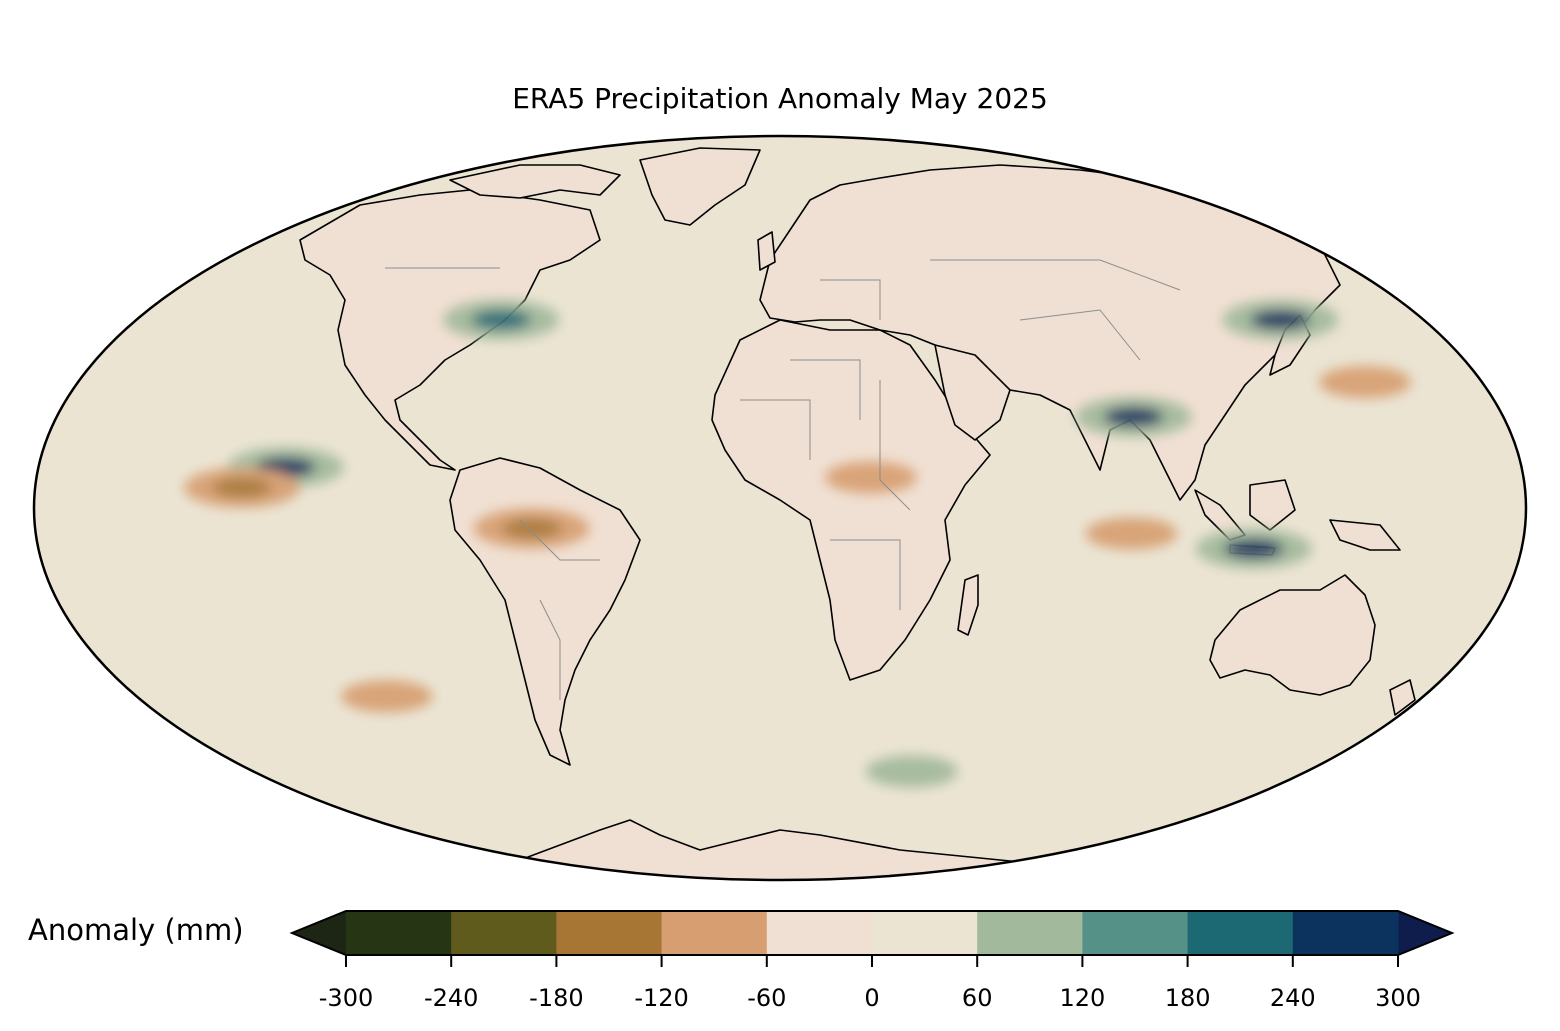  I want to click on borneo, so click(1272, 505).